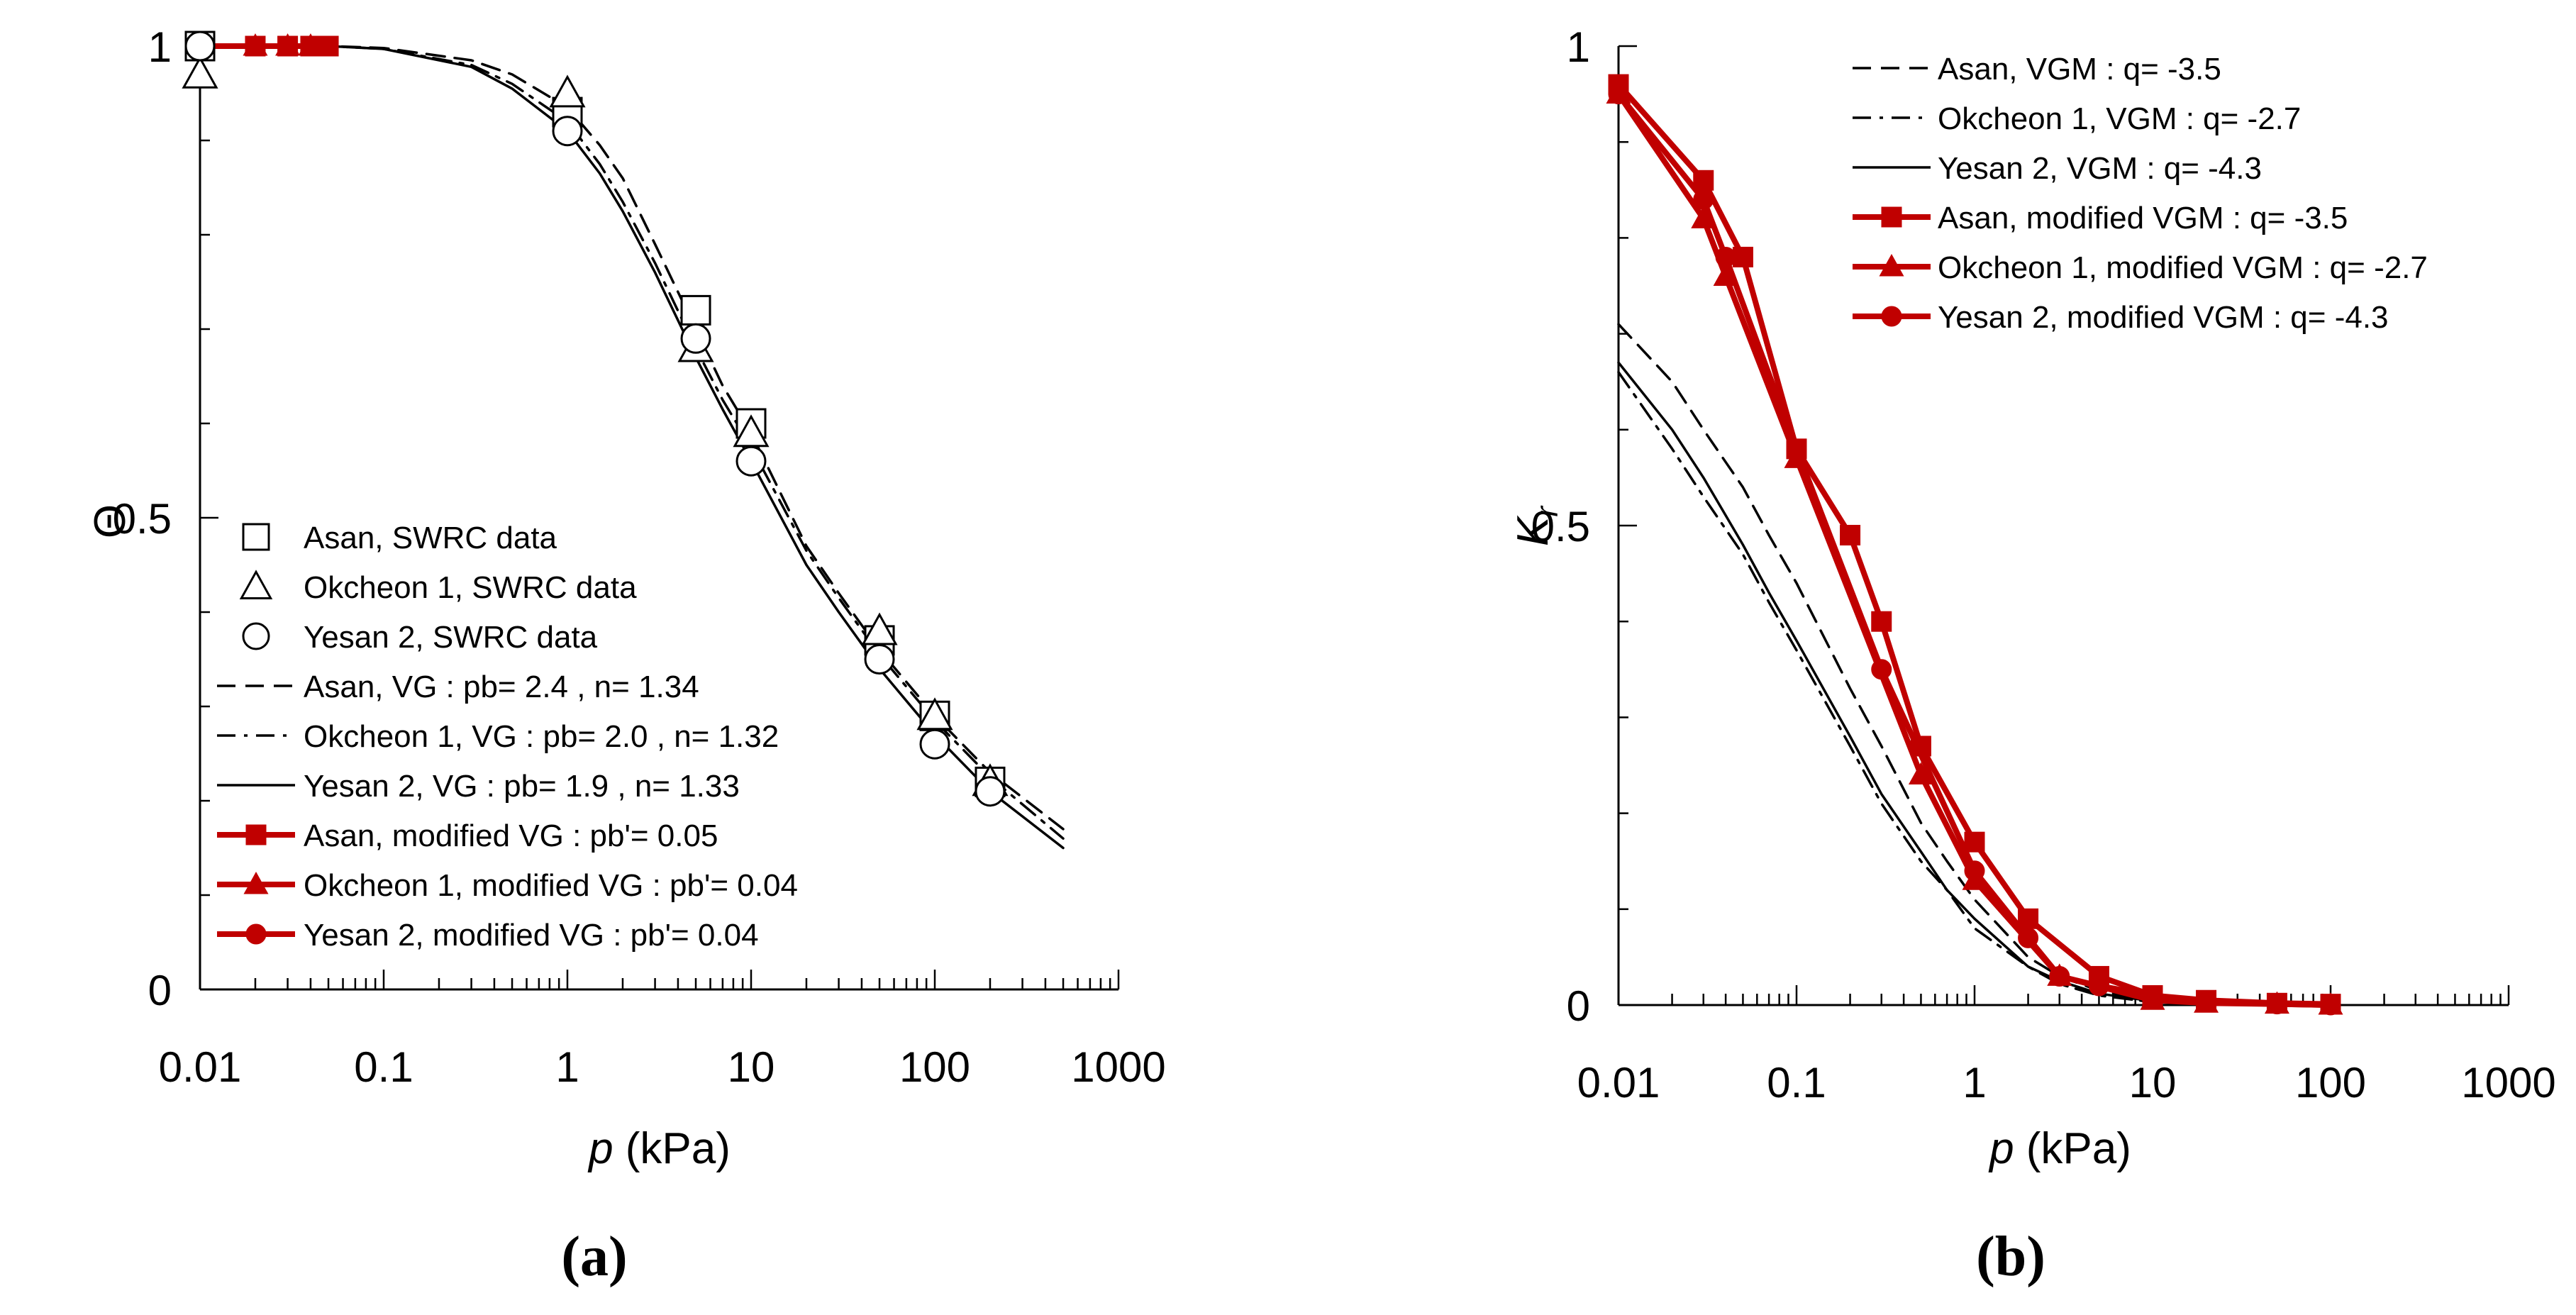 The width and height of the screenshot is (2576, 1315). I want to click on legend-item: Yesan 2, modified VGM : q= -4.3, so click(2121, 318).